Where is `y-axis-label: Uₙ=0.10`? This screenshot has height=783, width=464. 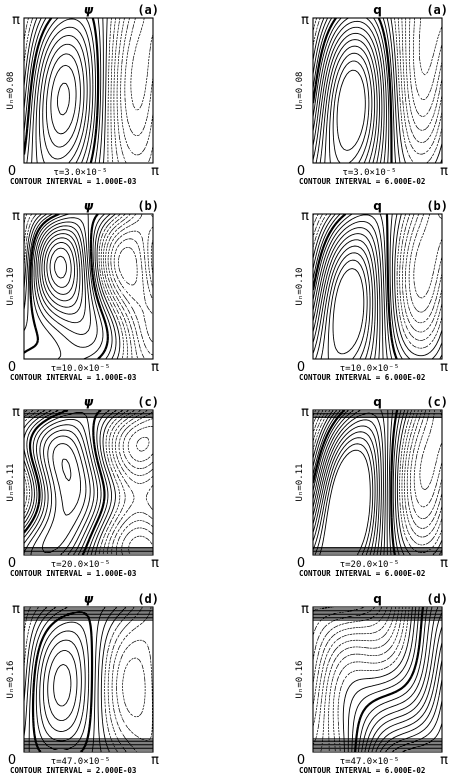
y-axis-label: Uₙ=0.10 is located at coordinates (11, 287).